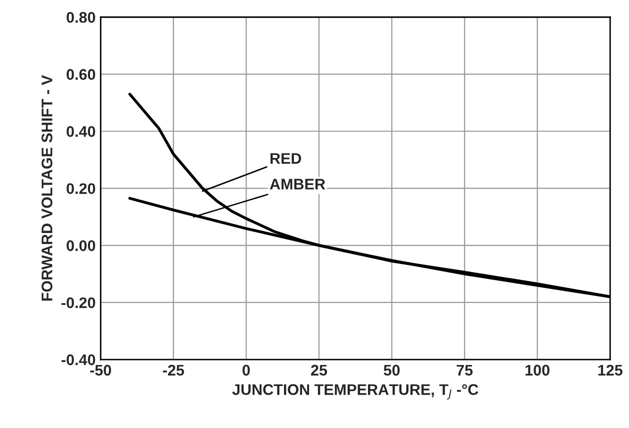 The image size is (629, 428). What do you see at coordinates (81, 188) in the screenshot?
I see `y-tick-label: 0.20` at bounding box center [81, 188].